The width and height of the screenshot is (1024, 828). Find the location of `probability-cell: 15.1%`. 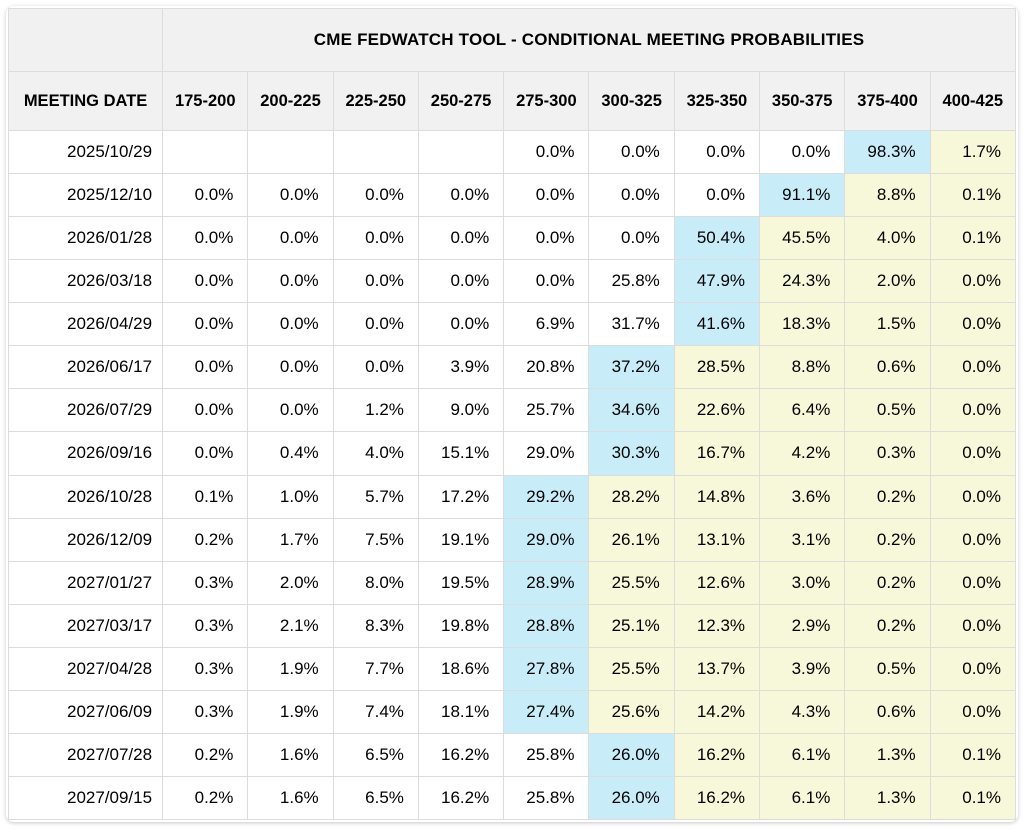

probability-cell: 15.1% is located at coordinates (461, 453).